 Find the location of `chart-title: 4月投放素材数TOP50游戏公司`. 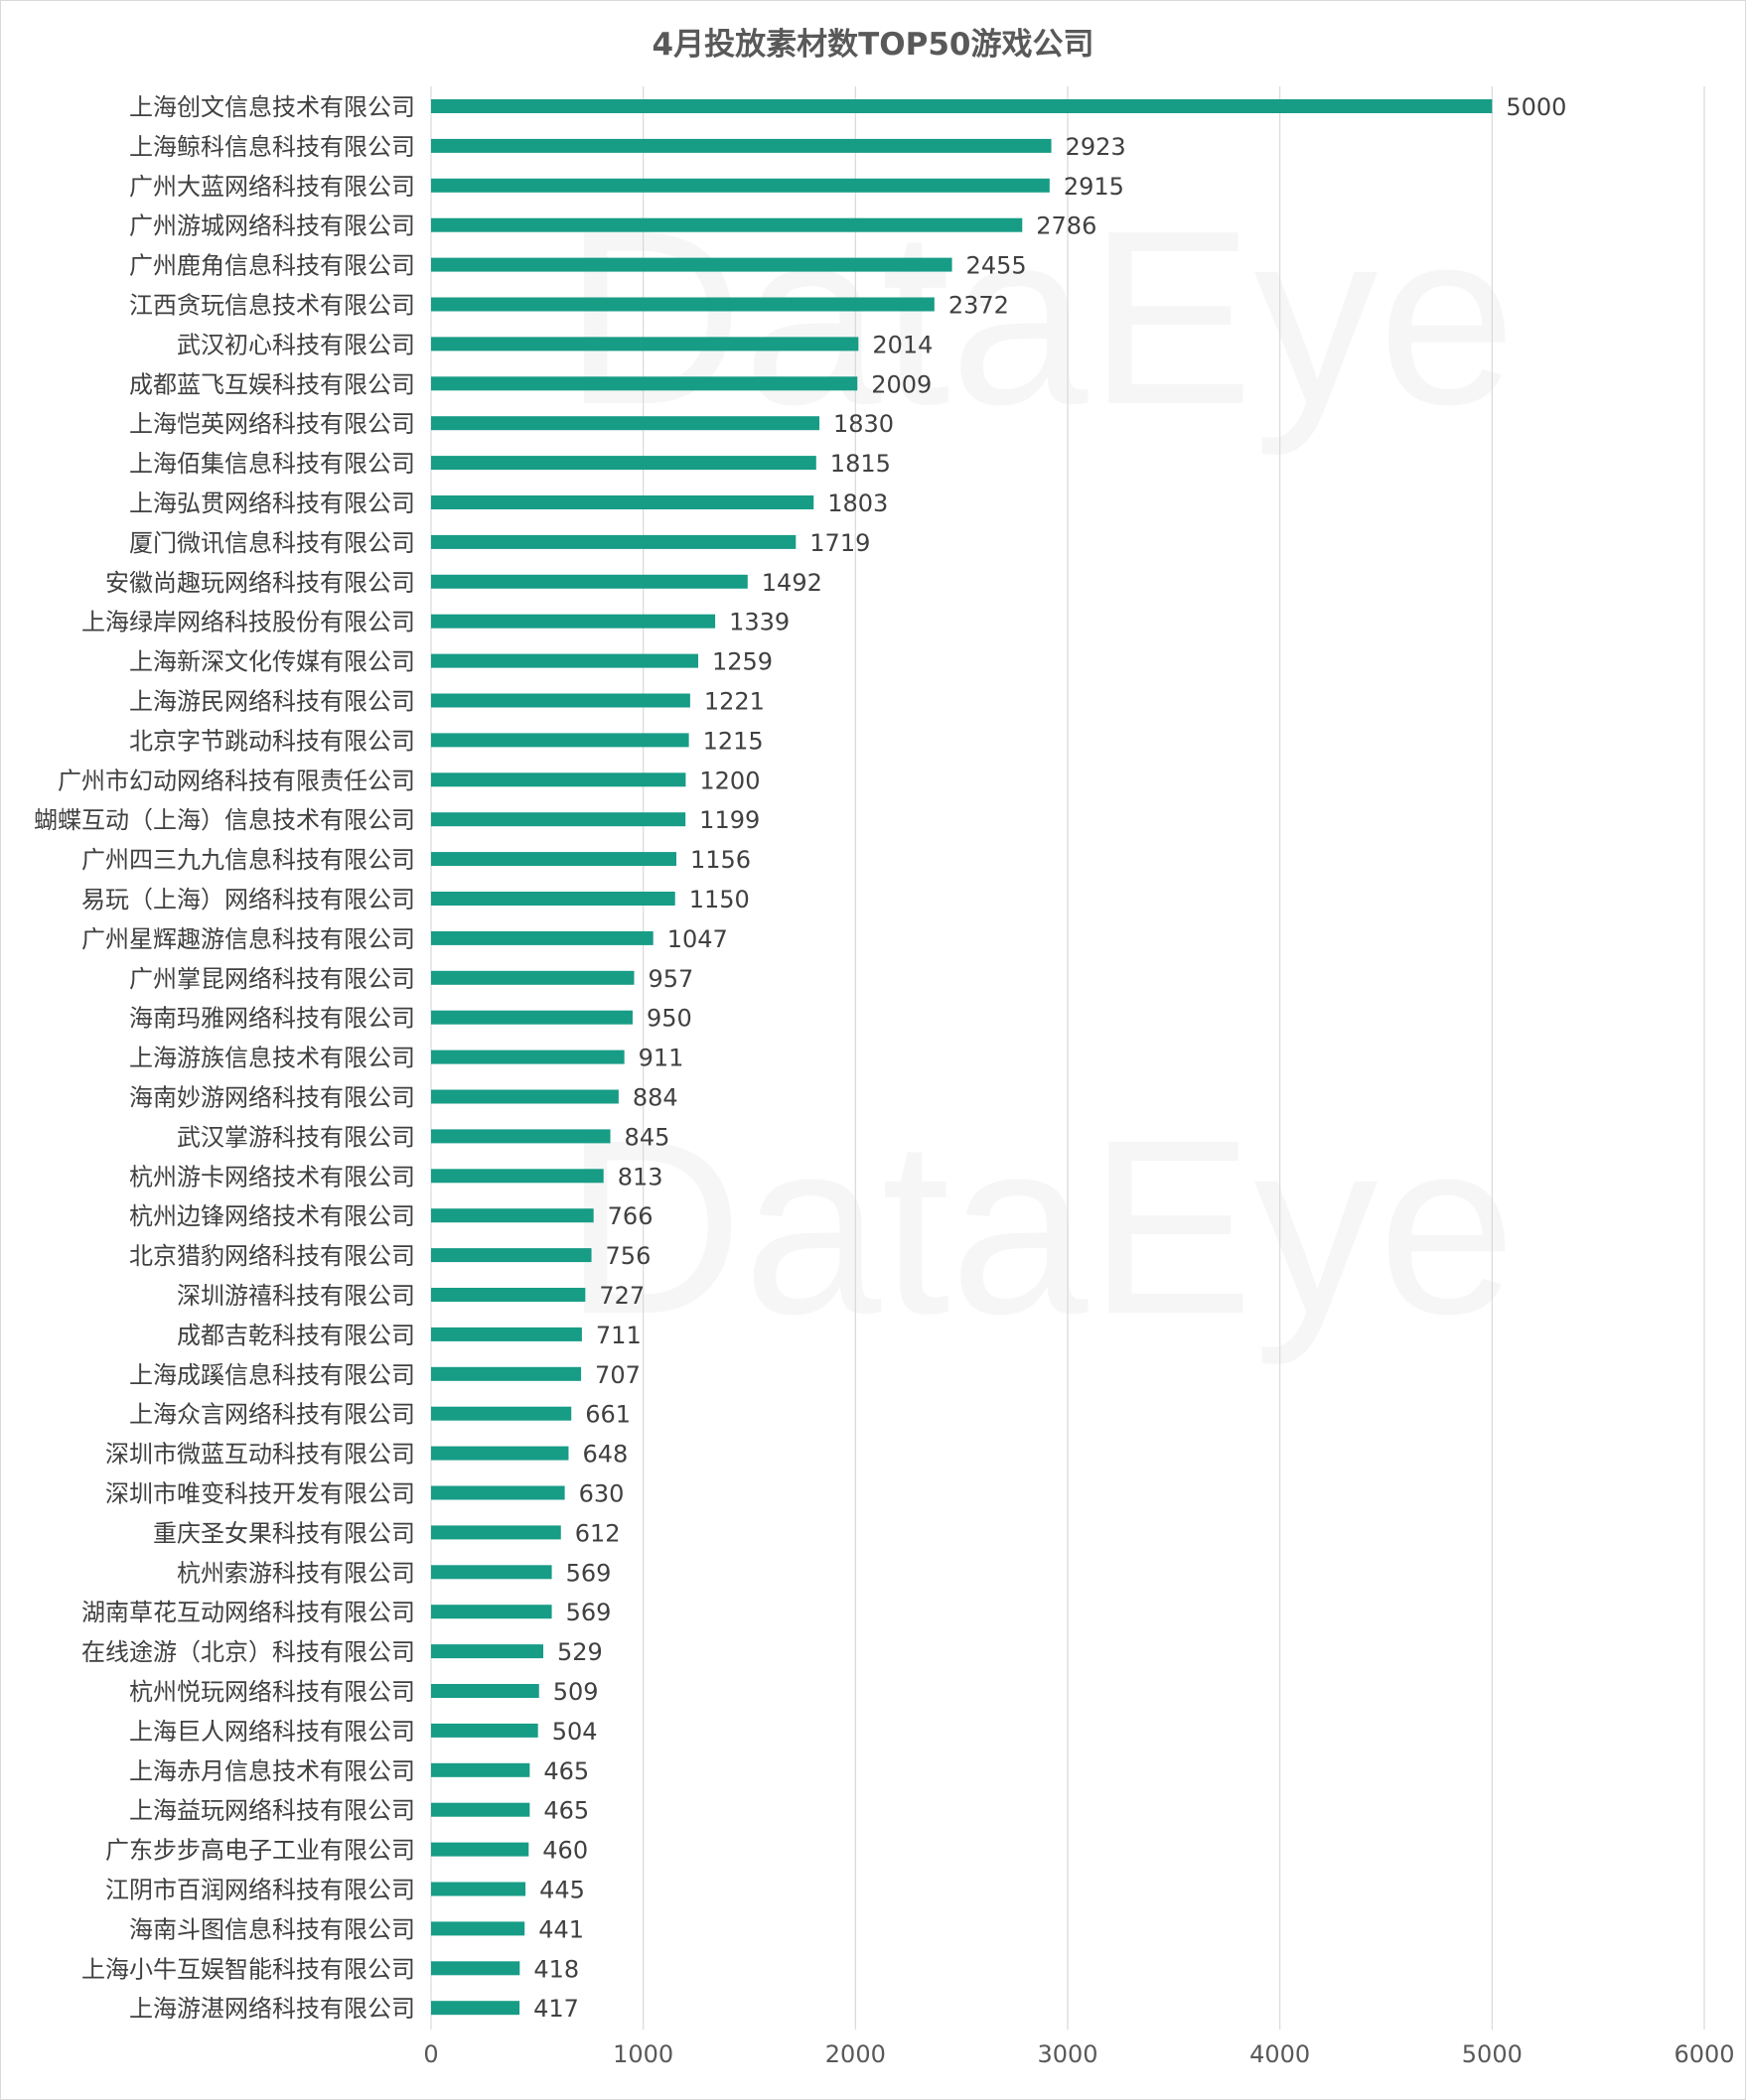

chart-title: 4月投放素材数TOP50游戏公司 is located at coordinates (873, 45).